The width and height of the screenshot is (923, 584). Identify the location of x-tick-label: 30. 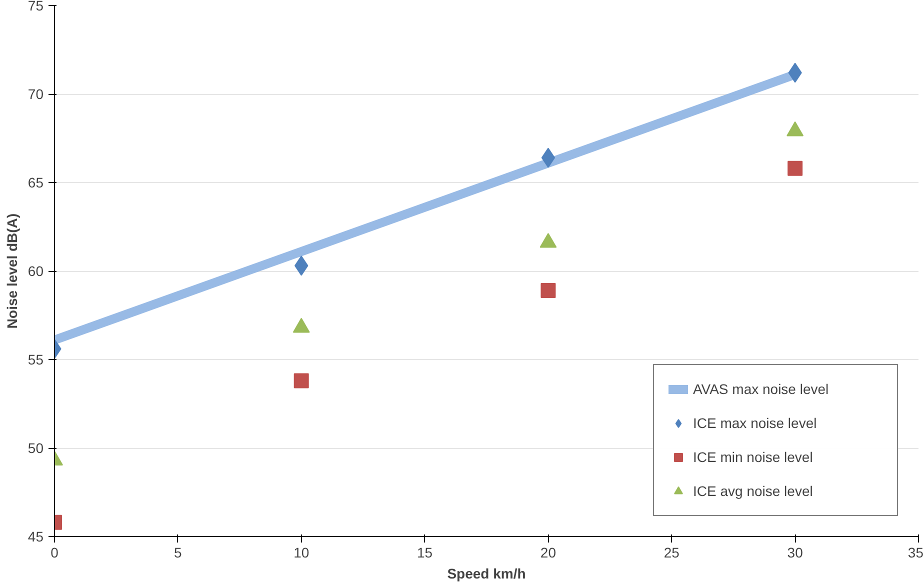
(795, 552).